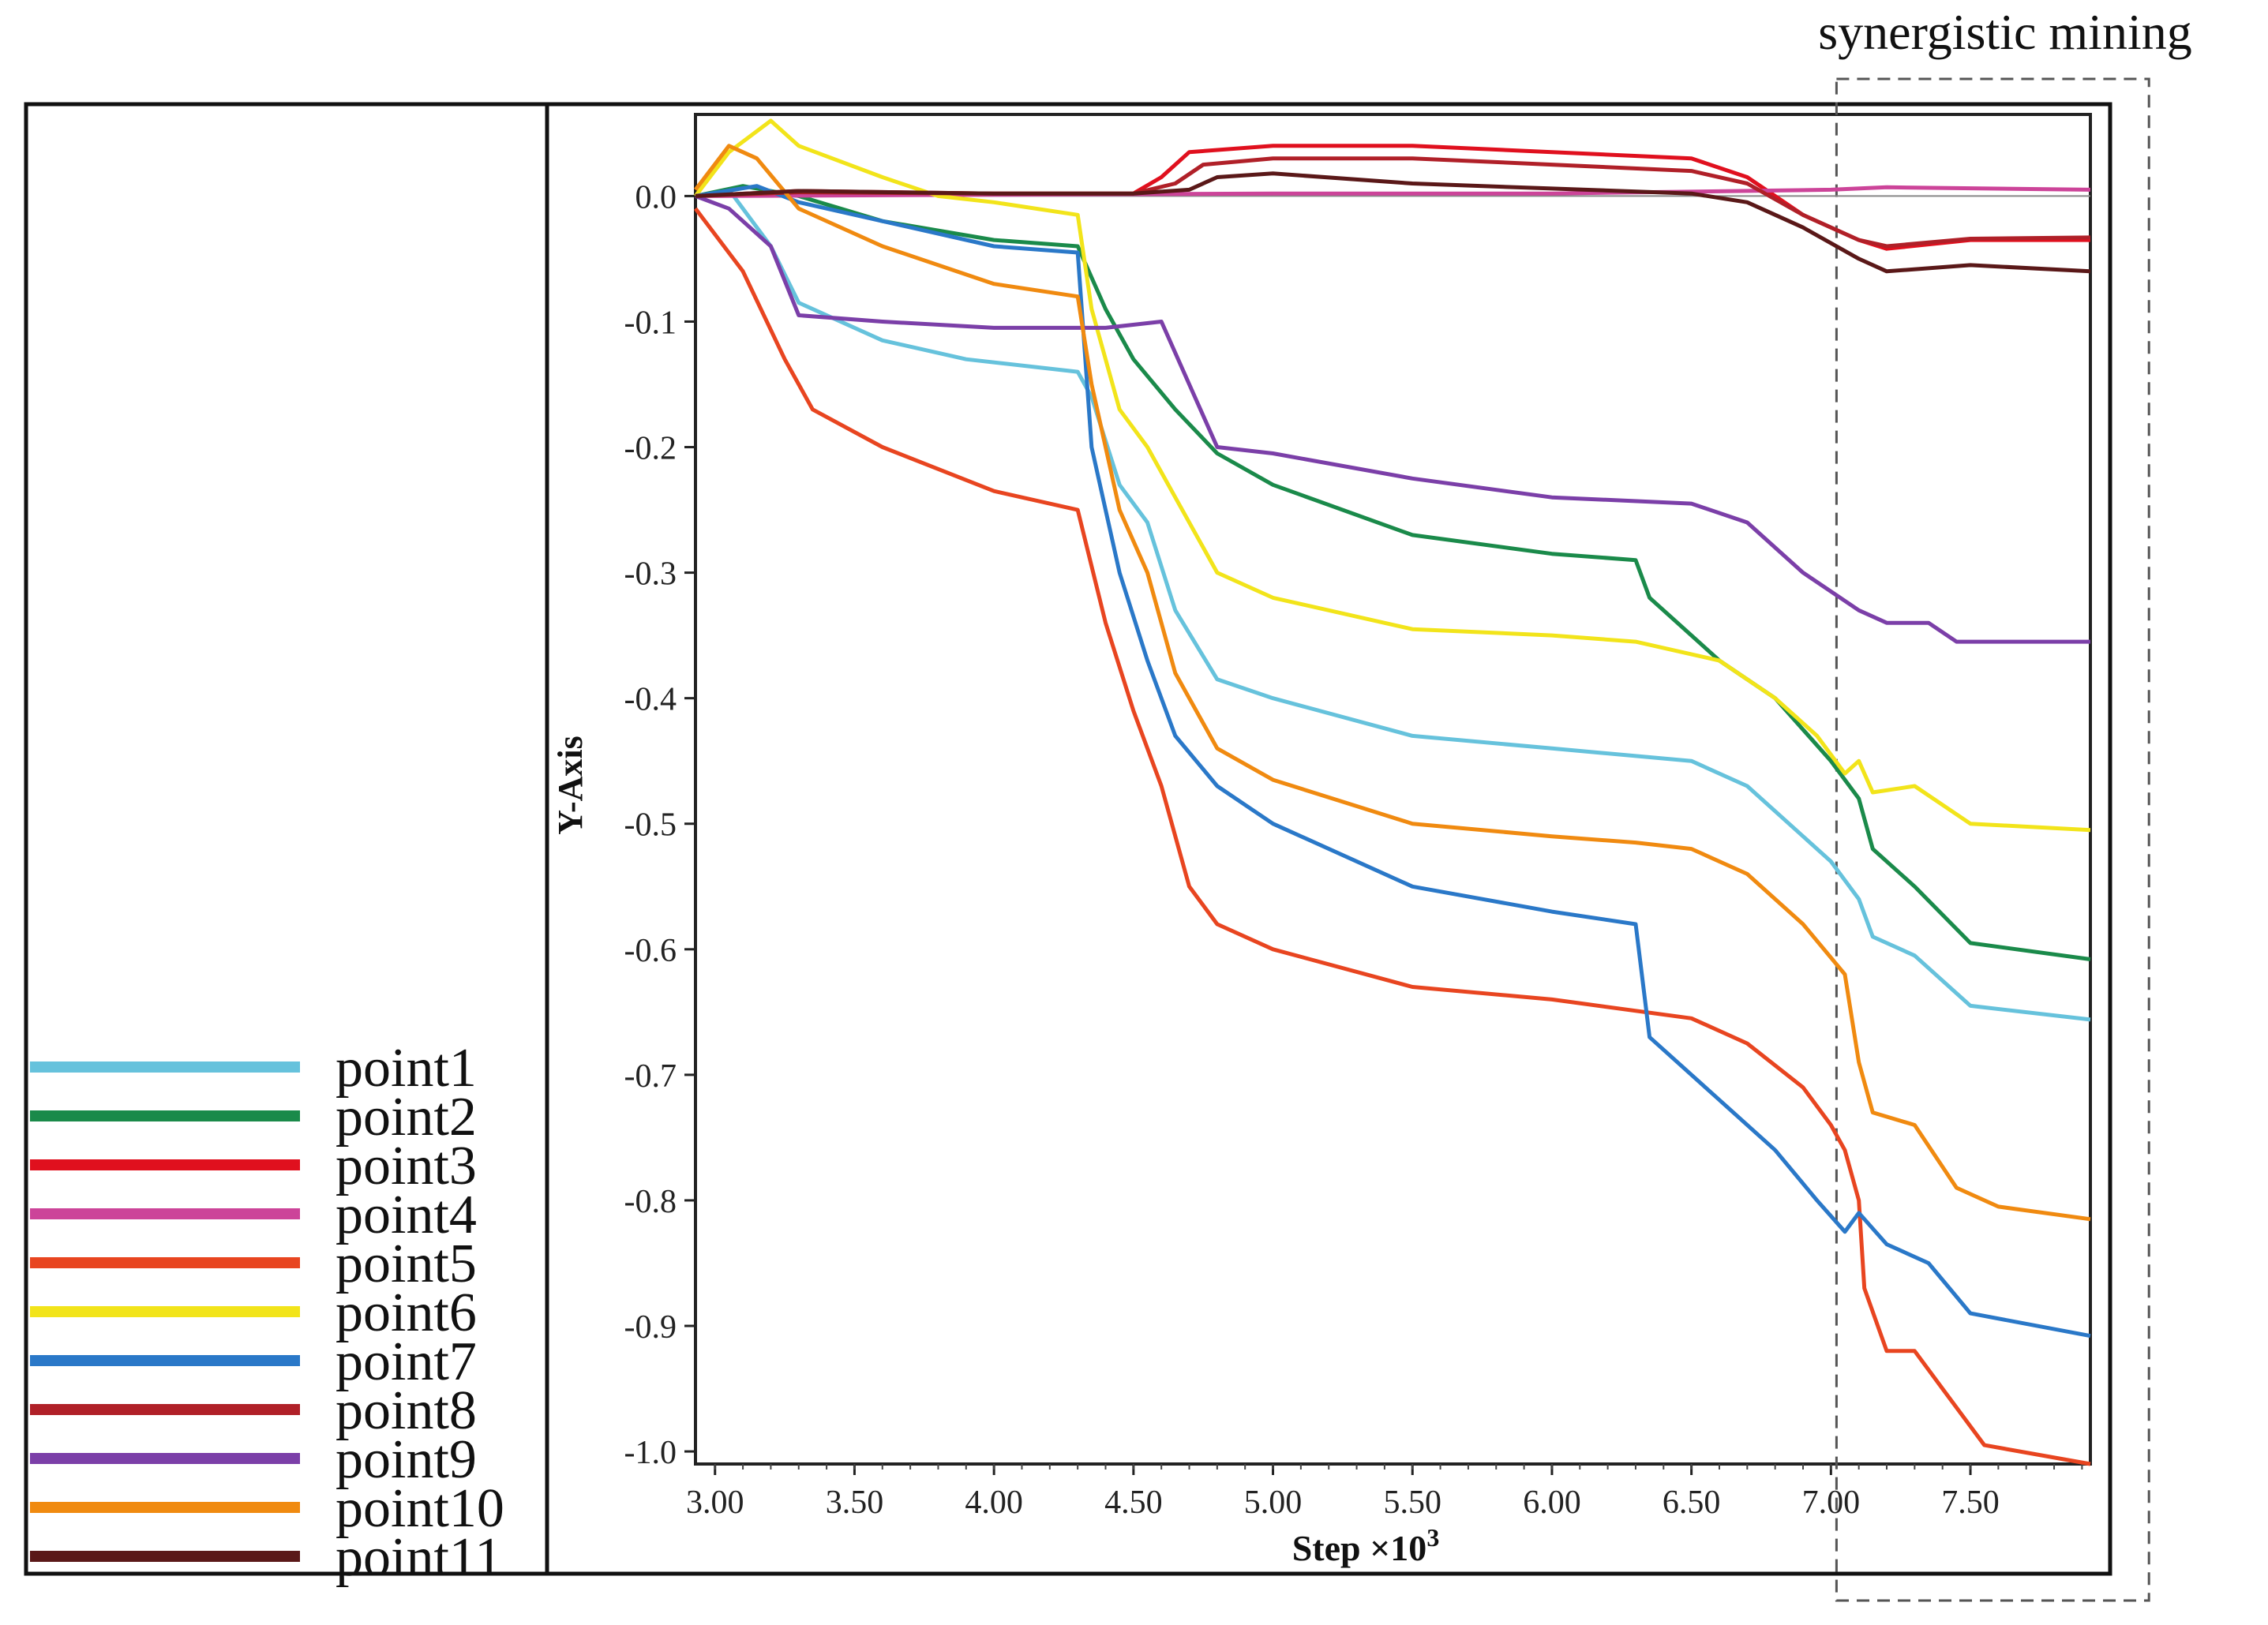  Describe the element at coordinates (1273, 1503) in the screenshot. I see `x-tick-label: 5.00` at that location.